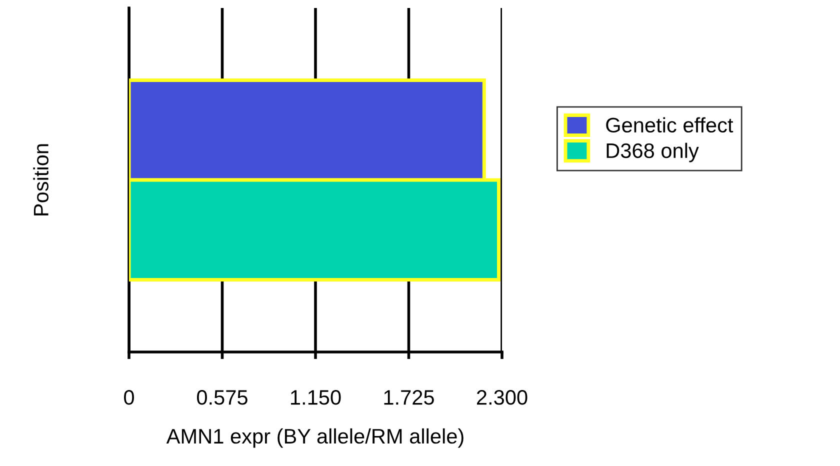 This screenshot has height=466, width=840. What do you see at coordinates (129, 397) in the screenshot?
I see `x-tick-label: 0` at bounding box center [129, 397].